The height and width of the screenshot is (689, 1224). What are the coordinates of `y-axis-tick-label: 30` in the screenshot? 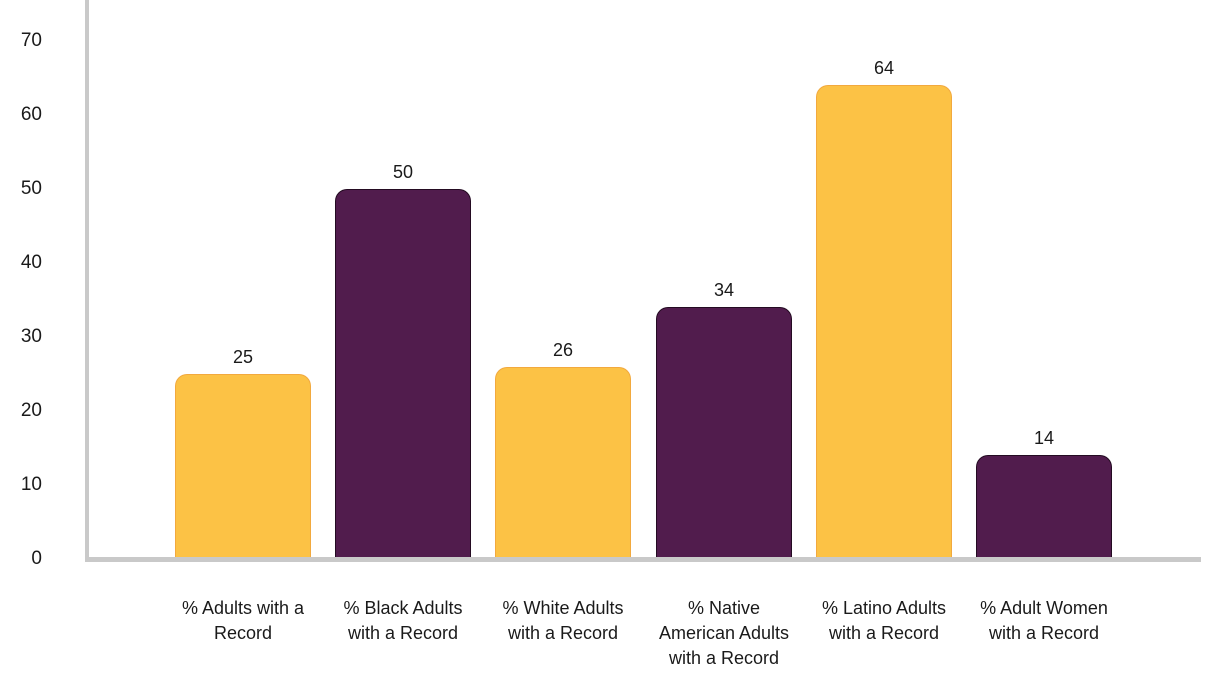 It's located at (31, 336).